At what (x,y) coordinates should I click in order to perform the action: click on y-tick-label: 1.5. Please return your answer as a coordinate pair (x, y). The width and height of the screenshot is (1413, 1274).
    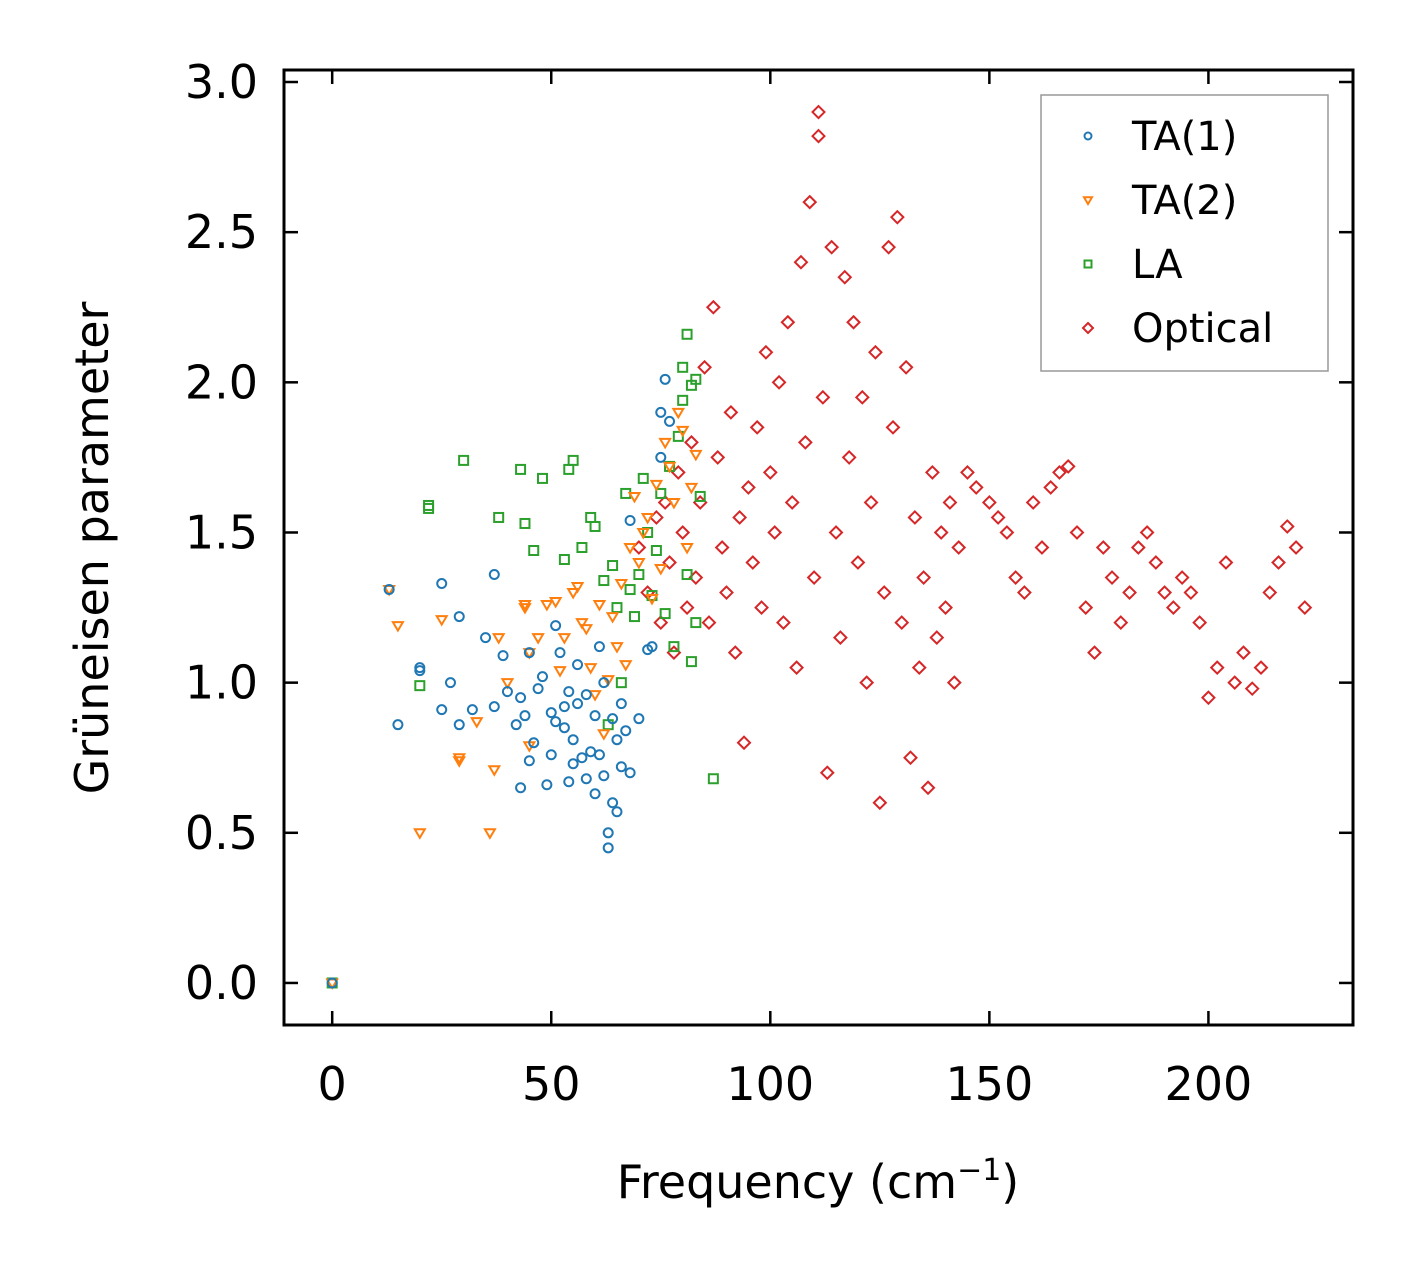
    Looking at the image, I should click on (221, 532).